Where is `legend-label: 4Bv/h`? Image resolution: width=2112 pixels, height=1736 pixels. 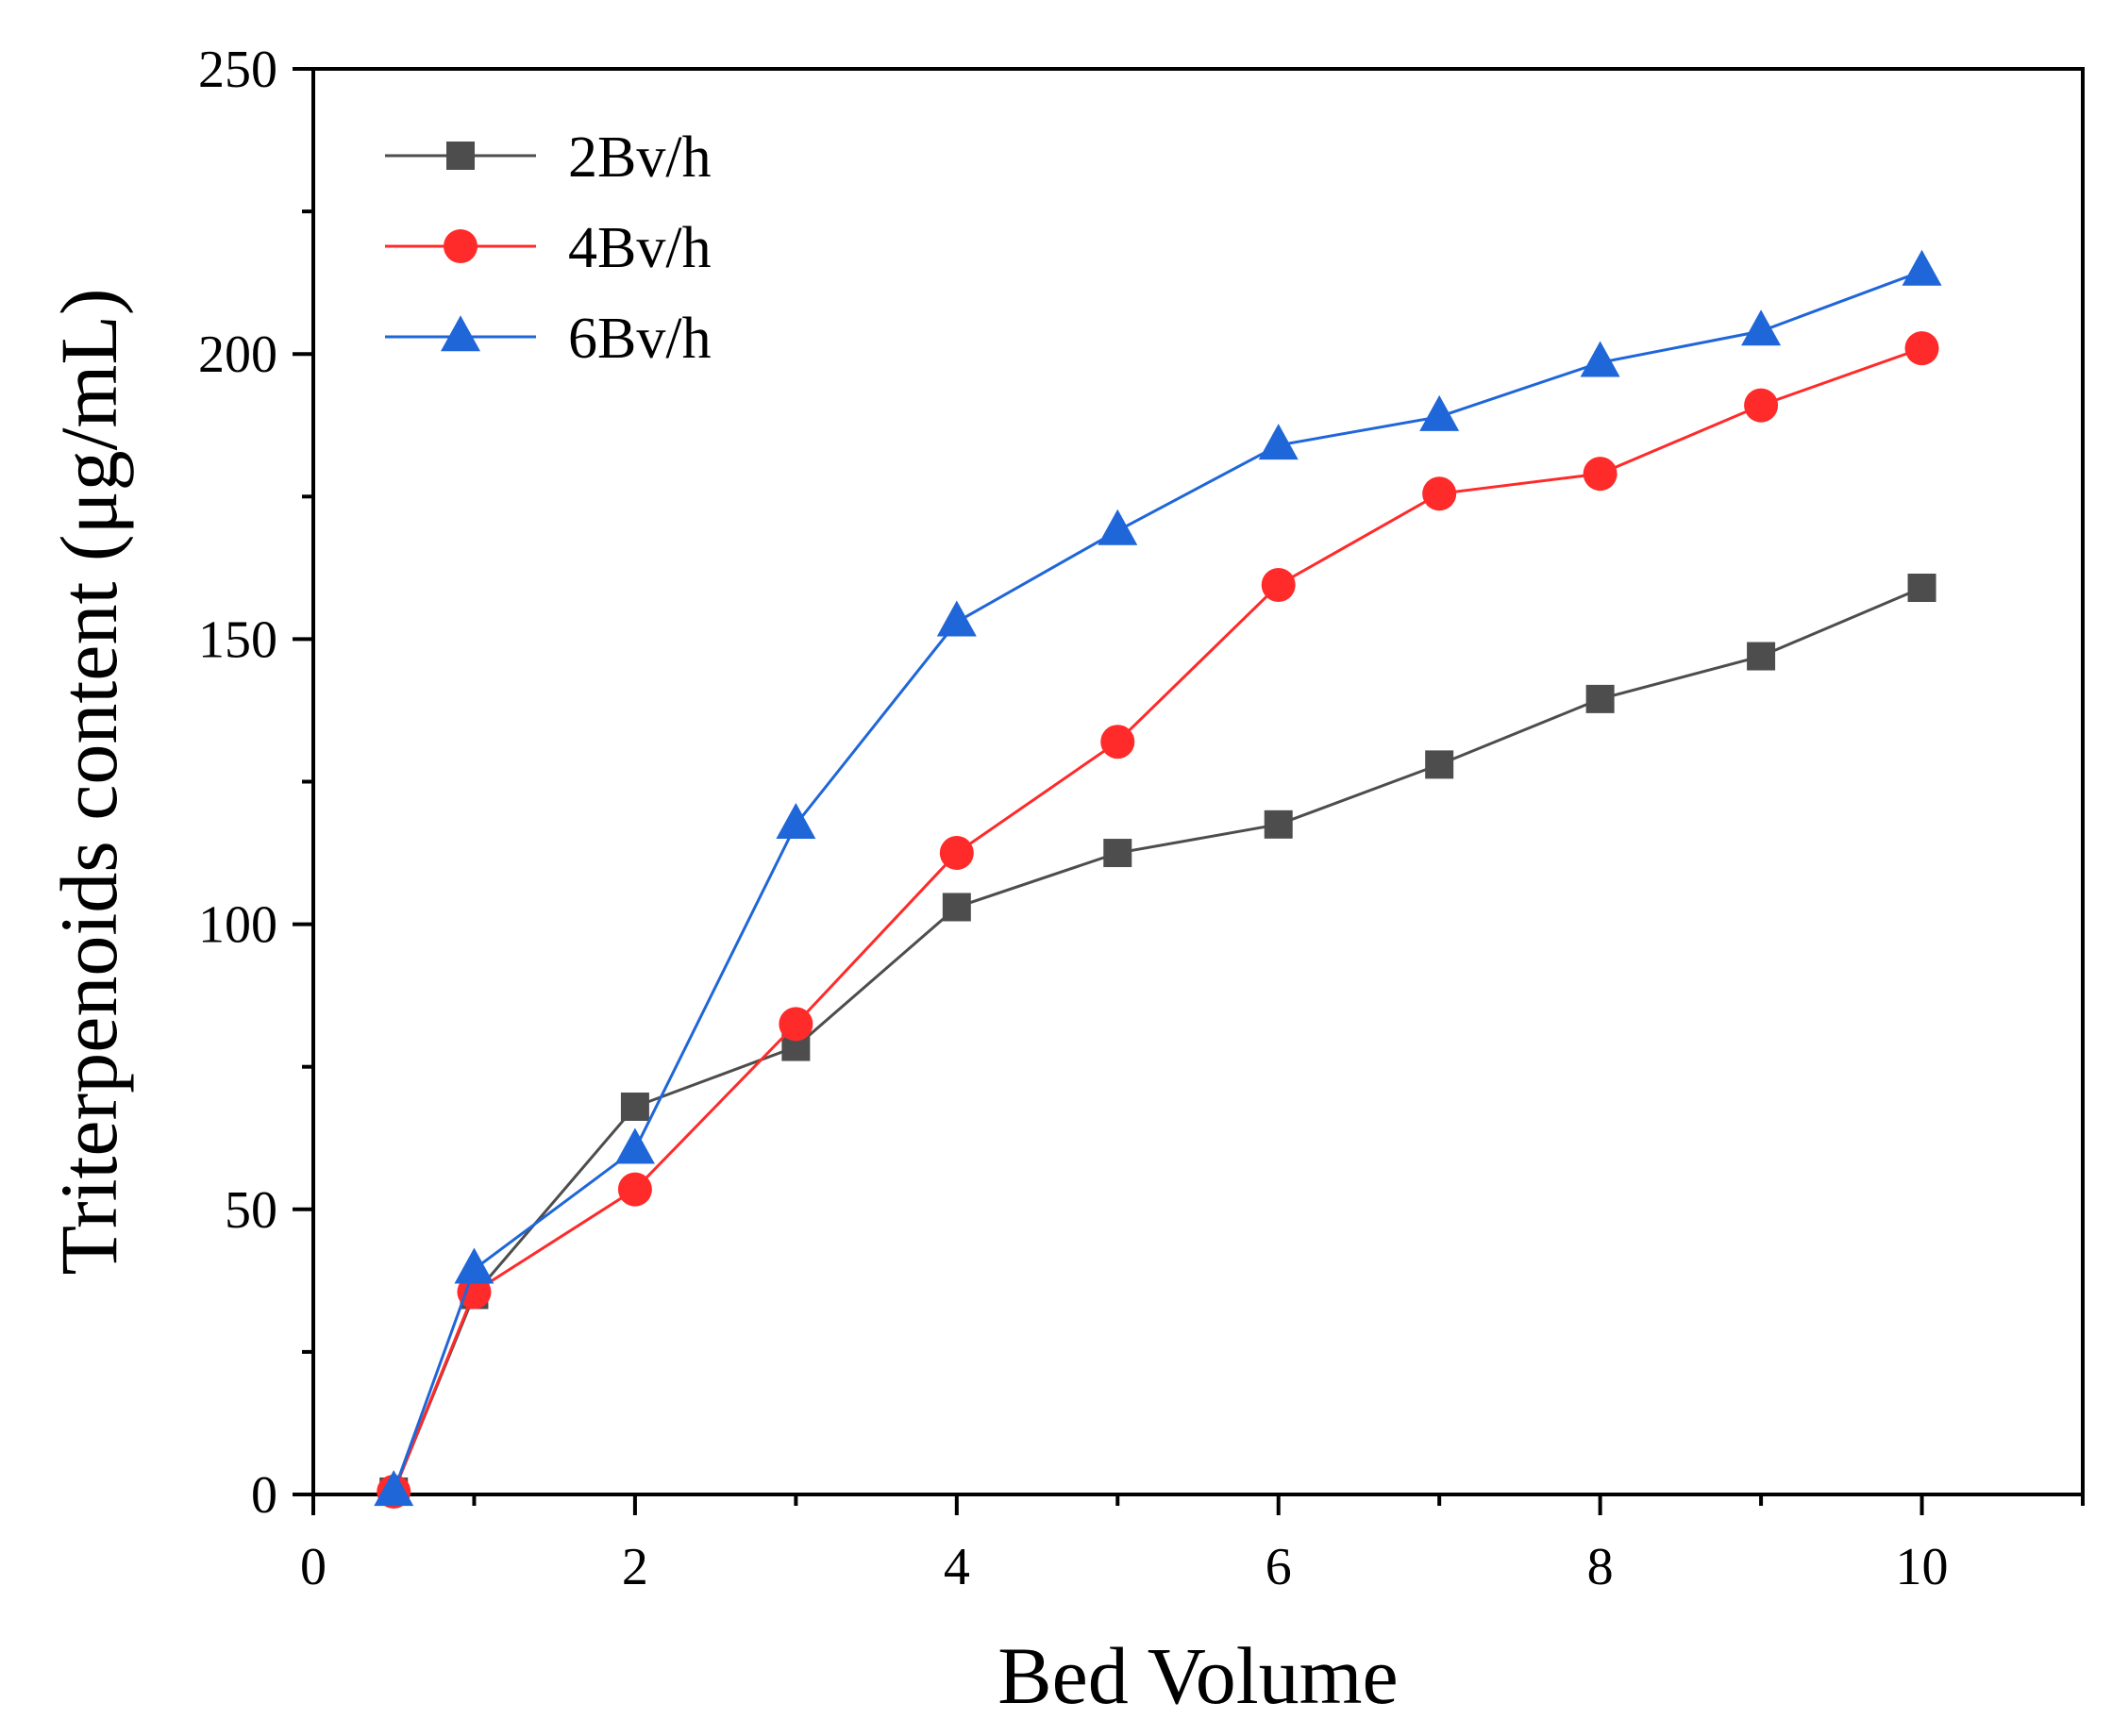
legend-label: 4Bv/h is located at coordinates (640, 248).